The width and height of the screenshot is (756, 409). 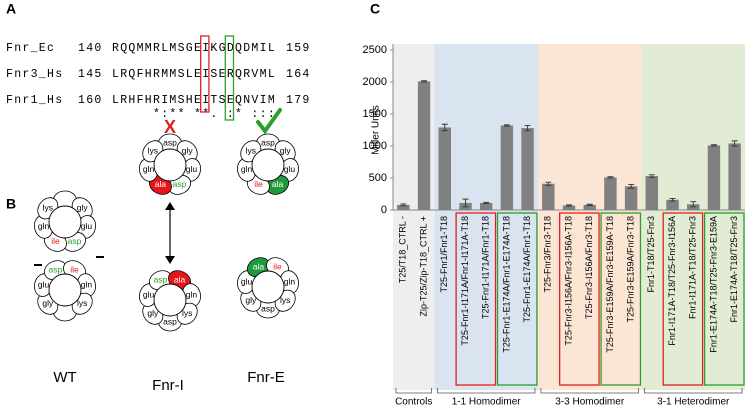 What do you see at coordinates (527, 269) in the screenshot?
I see `x-tick-label: T25-Fnr1-E174A/Fnr1-T18` at bounding box center [527, 269].